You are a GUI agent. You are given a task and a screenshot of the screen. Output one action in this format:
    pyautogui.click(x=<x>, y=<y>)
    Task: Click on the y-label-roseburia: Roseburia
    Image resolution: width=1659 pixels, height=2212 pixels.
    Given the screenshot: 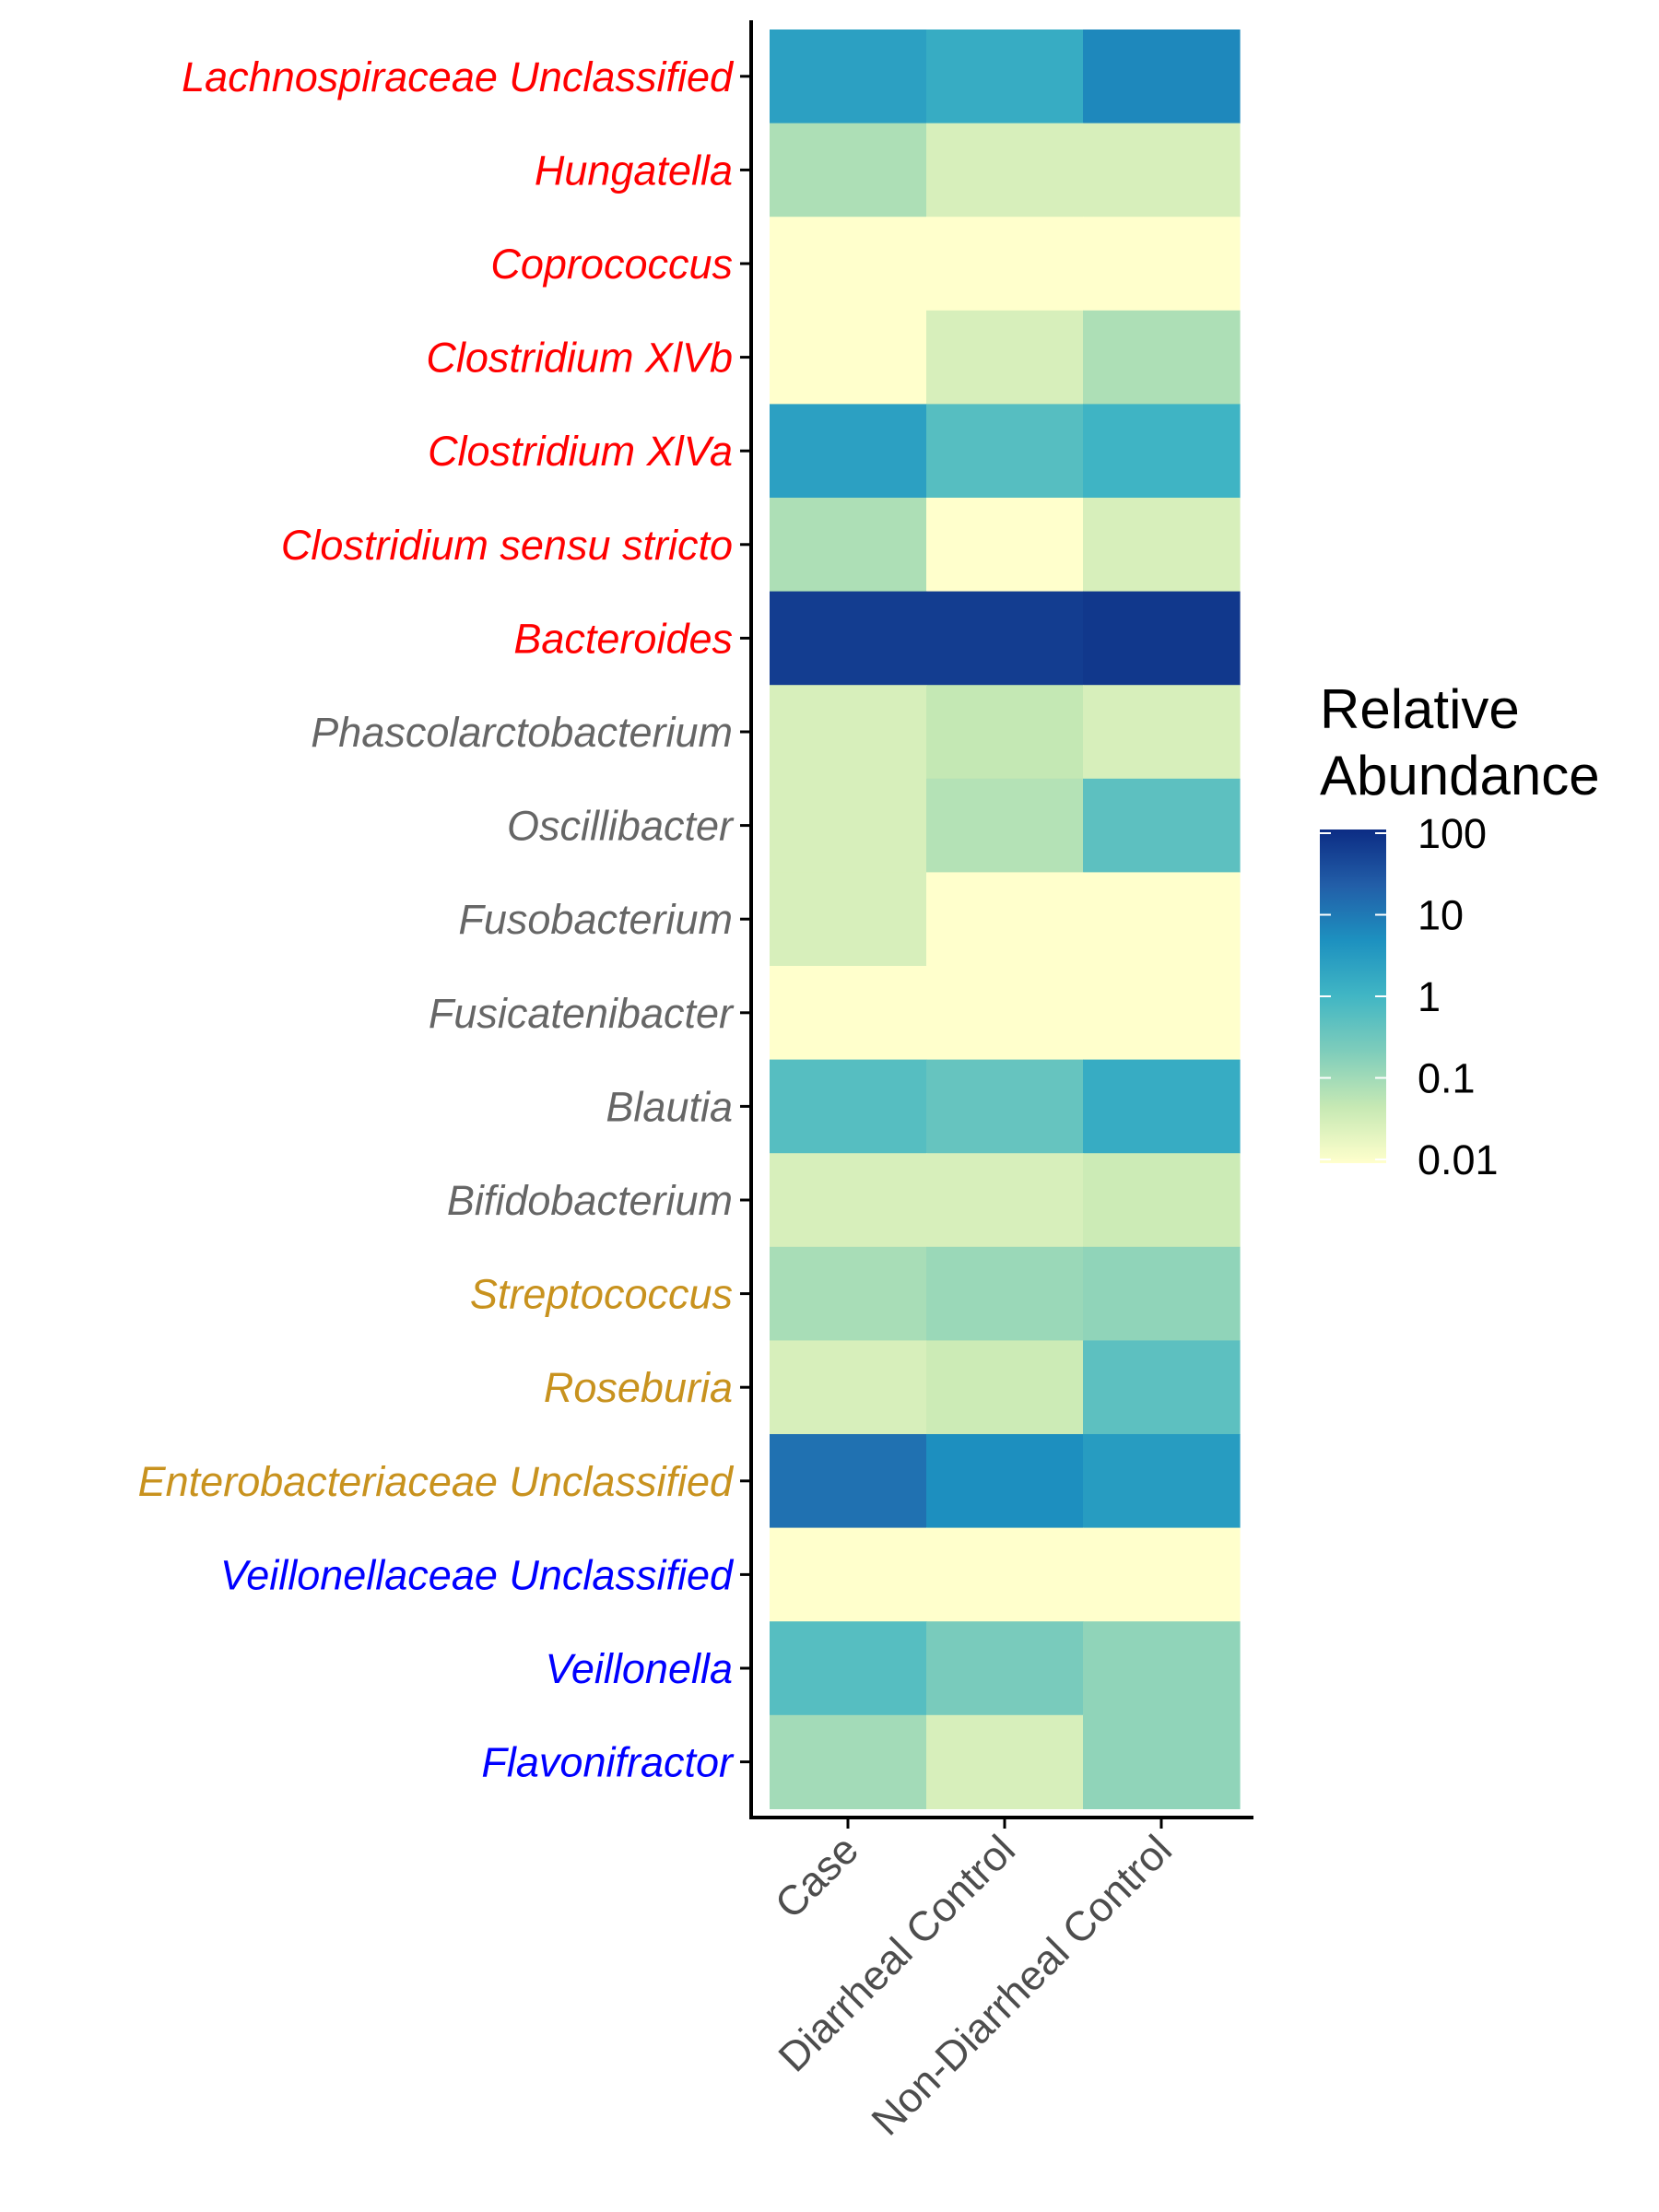 What is the action you would take?
    pyautogui.click(x=638, y=1387)
    